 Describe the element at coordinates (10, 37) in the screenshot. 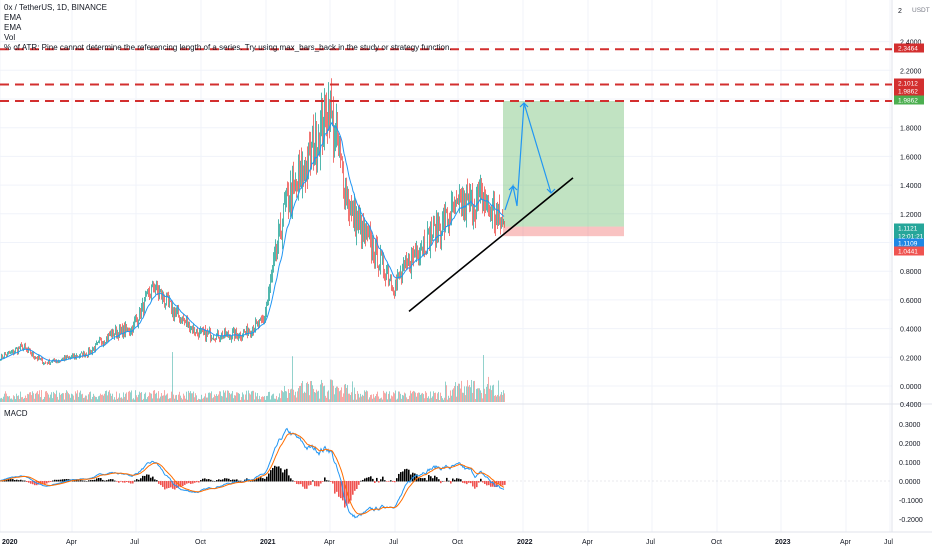

I see `volume-indicator: Vol` at that location.